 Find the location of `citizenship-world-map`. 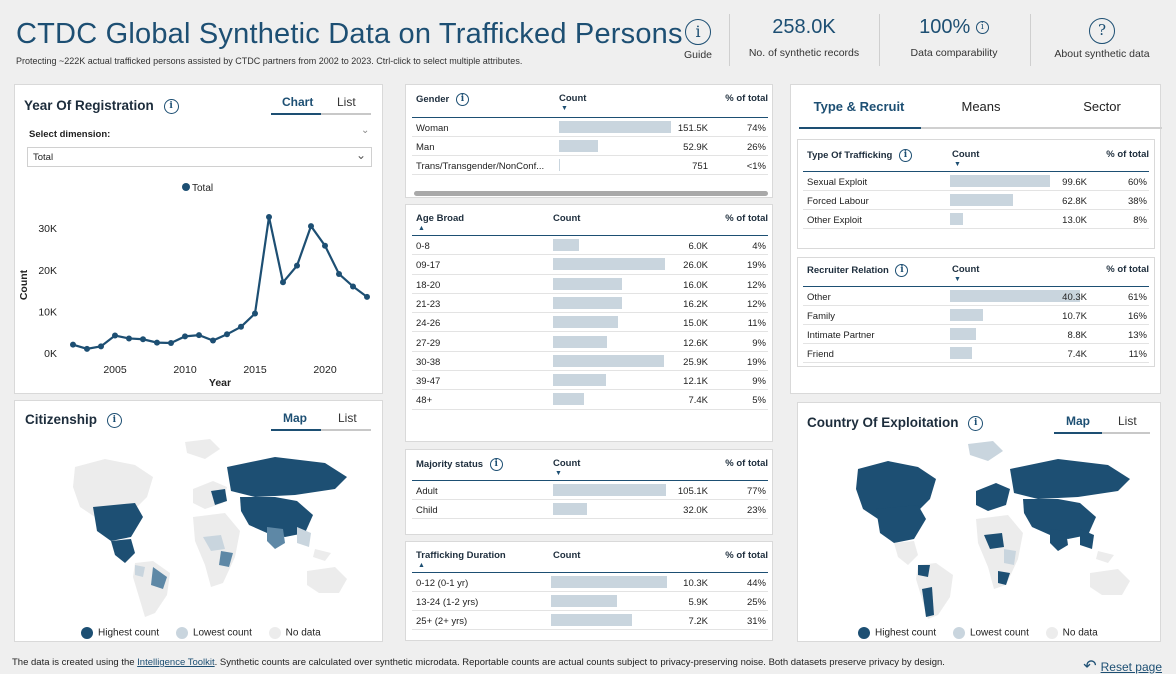

citizenship-world-map is located at coordinates (200, 528).